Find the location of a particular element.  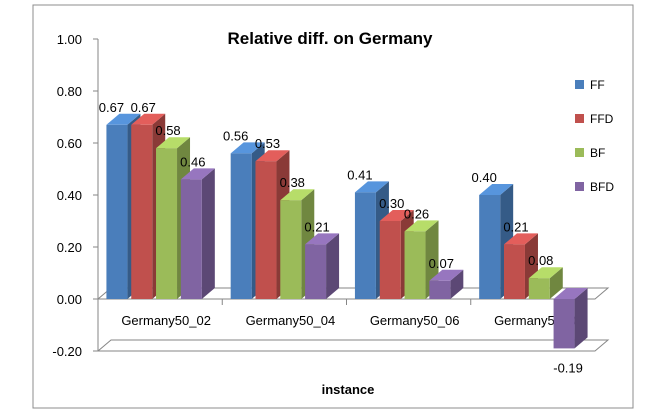

category-label: Germany50_06 is located at coordinates (415, 320).